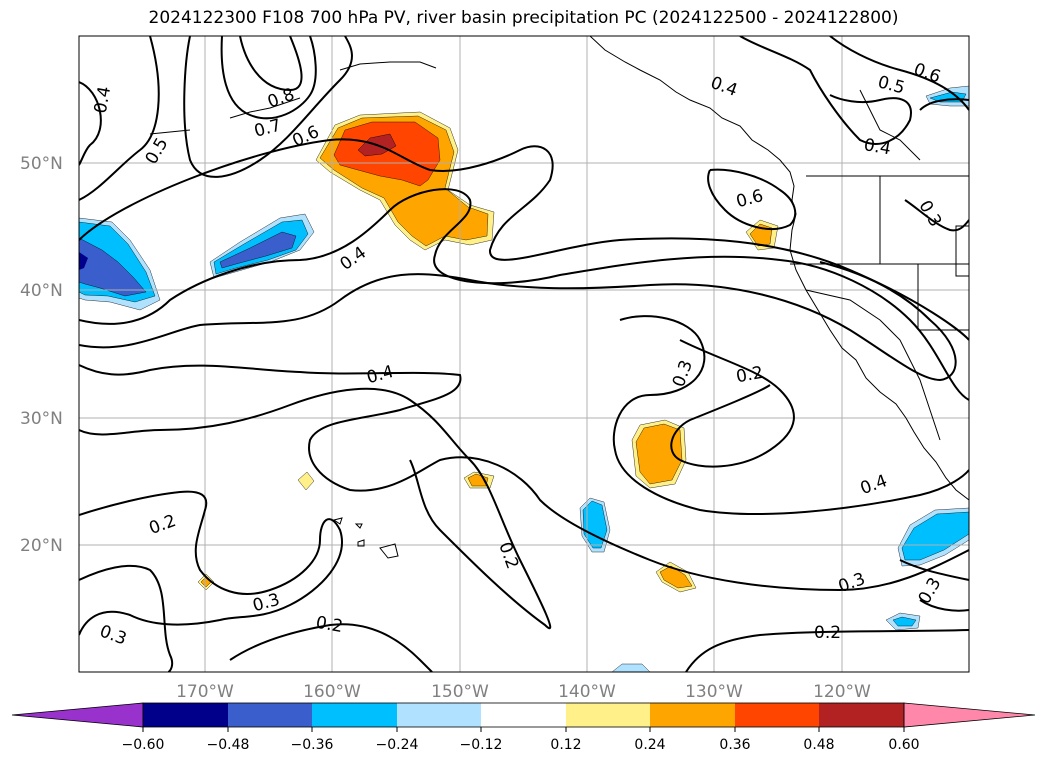  Describe the element at coordinates (523, 692) in the screenshot. I see `longitude-labels: 170°W 160°W 150°W 140°W 130°W 120°W` at that location.